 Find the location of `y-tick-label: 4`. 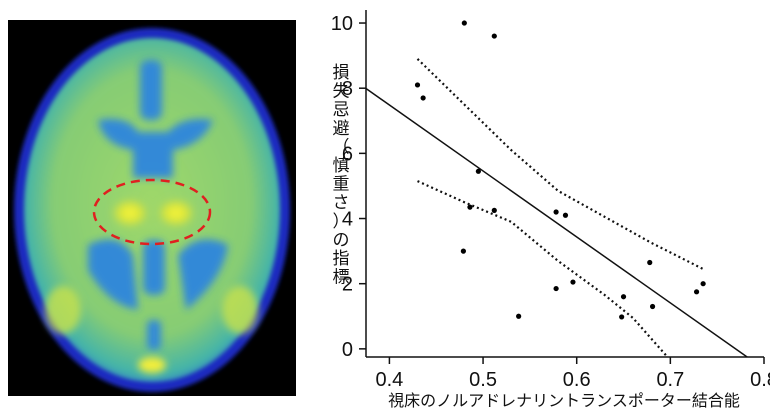

y-tick-label: 4 is located at coordinates (347, 220).